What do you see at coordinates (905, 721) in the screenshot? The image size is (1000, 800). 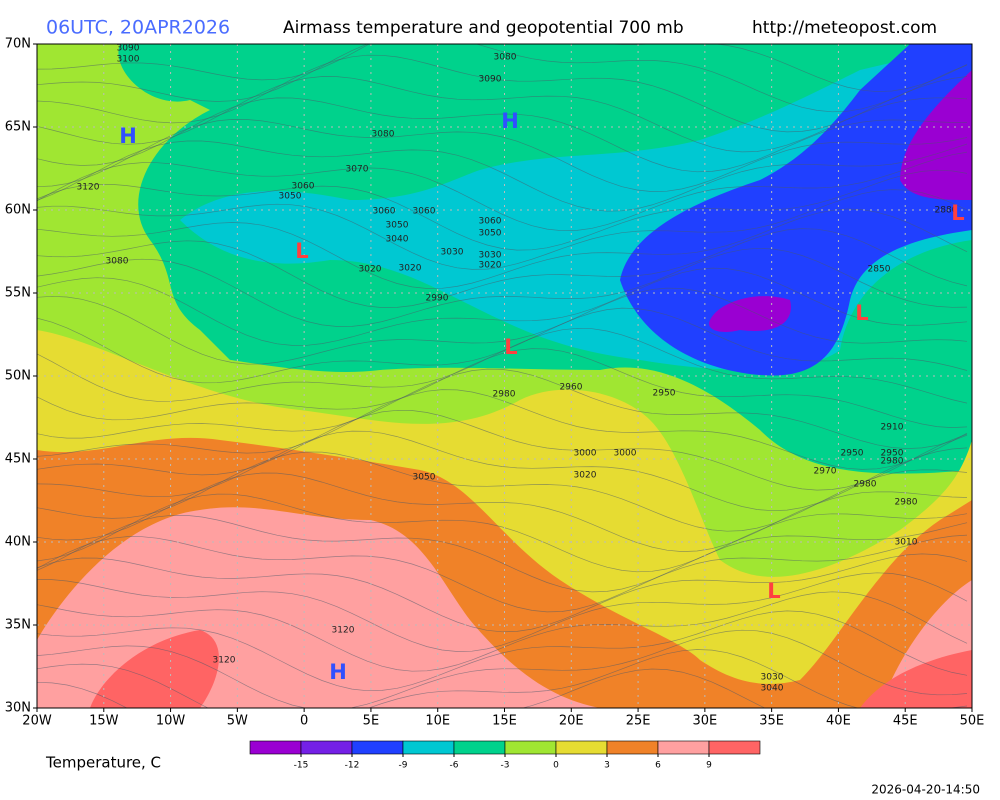 I see `lon-label: 45E` at bounding box center [905, 721].